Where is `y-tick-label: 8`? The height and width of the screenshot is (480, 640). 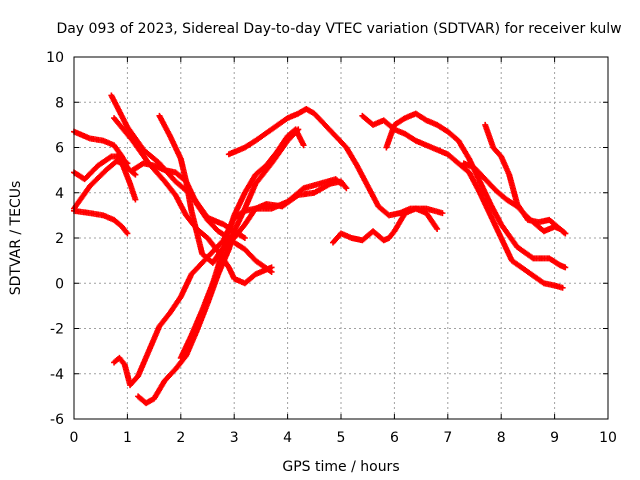
y-tick-label: 8 is located at coordinates (59, 103).